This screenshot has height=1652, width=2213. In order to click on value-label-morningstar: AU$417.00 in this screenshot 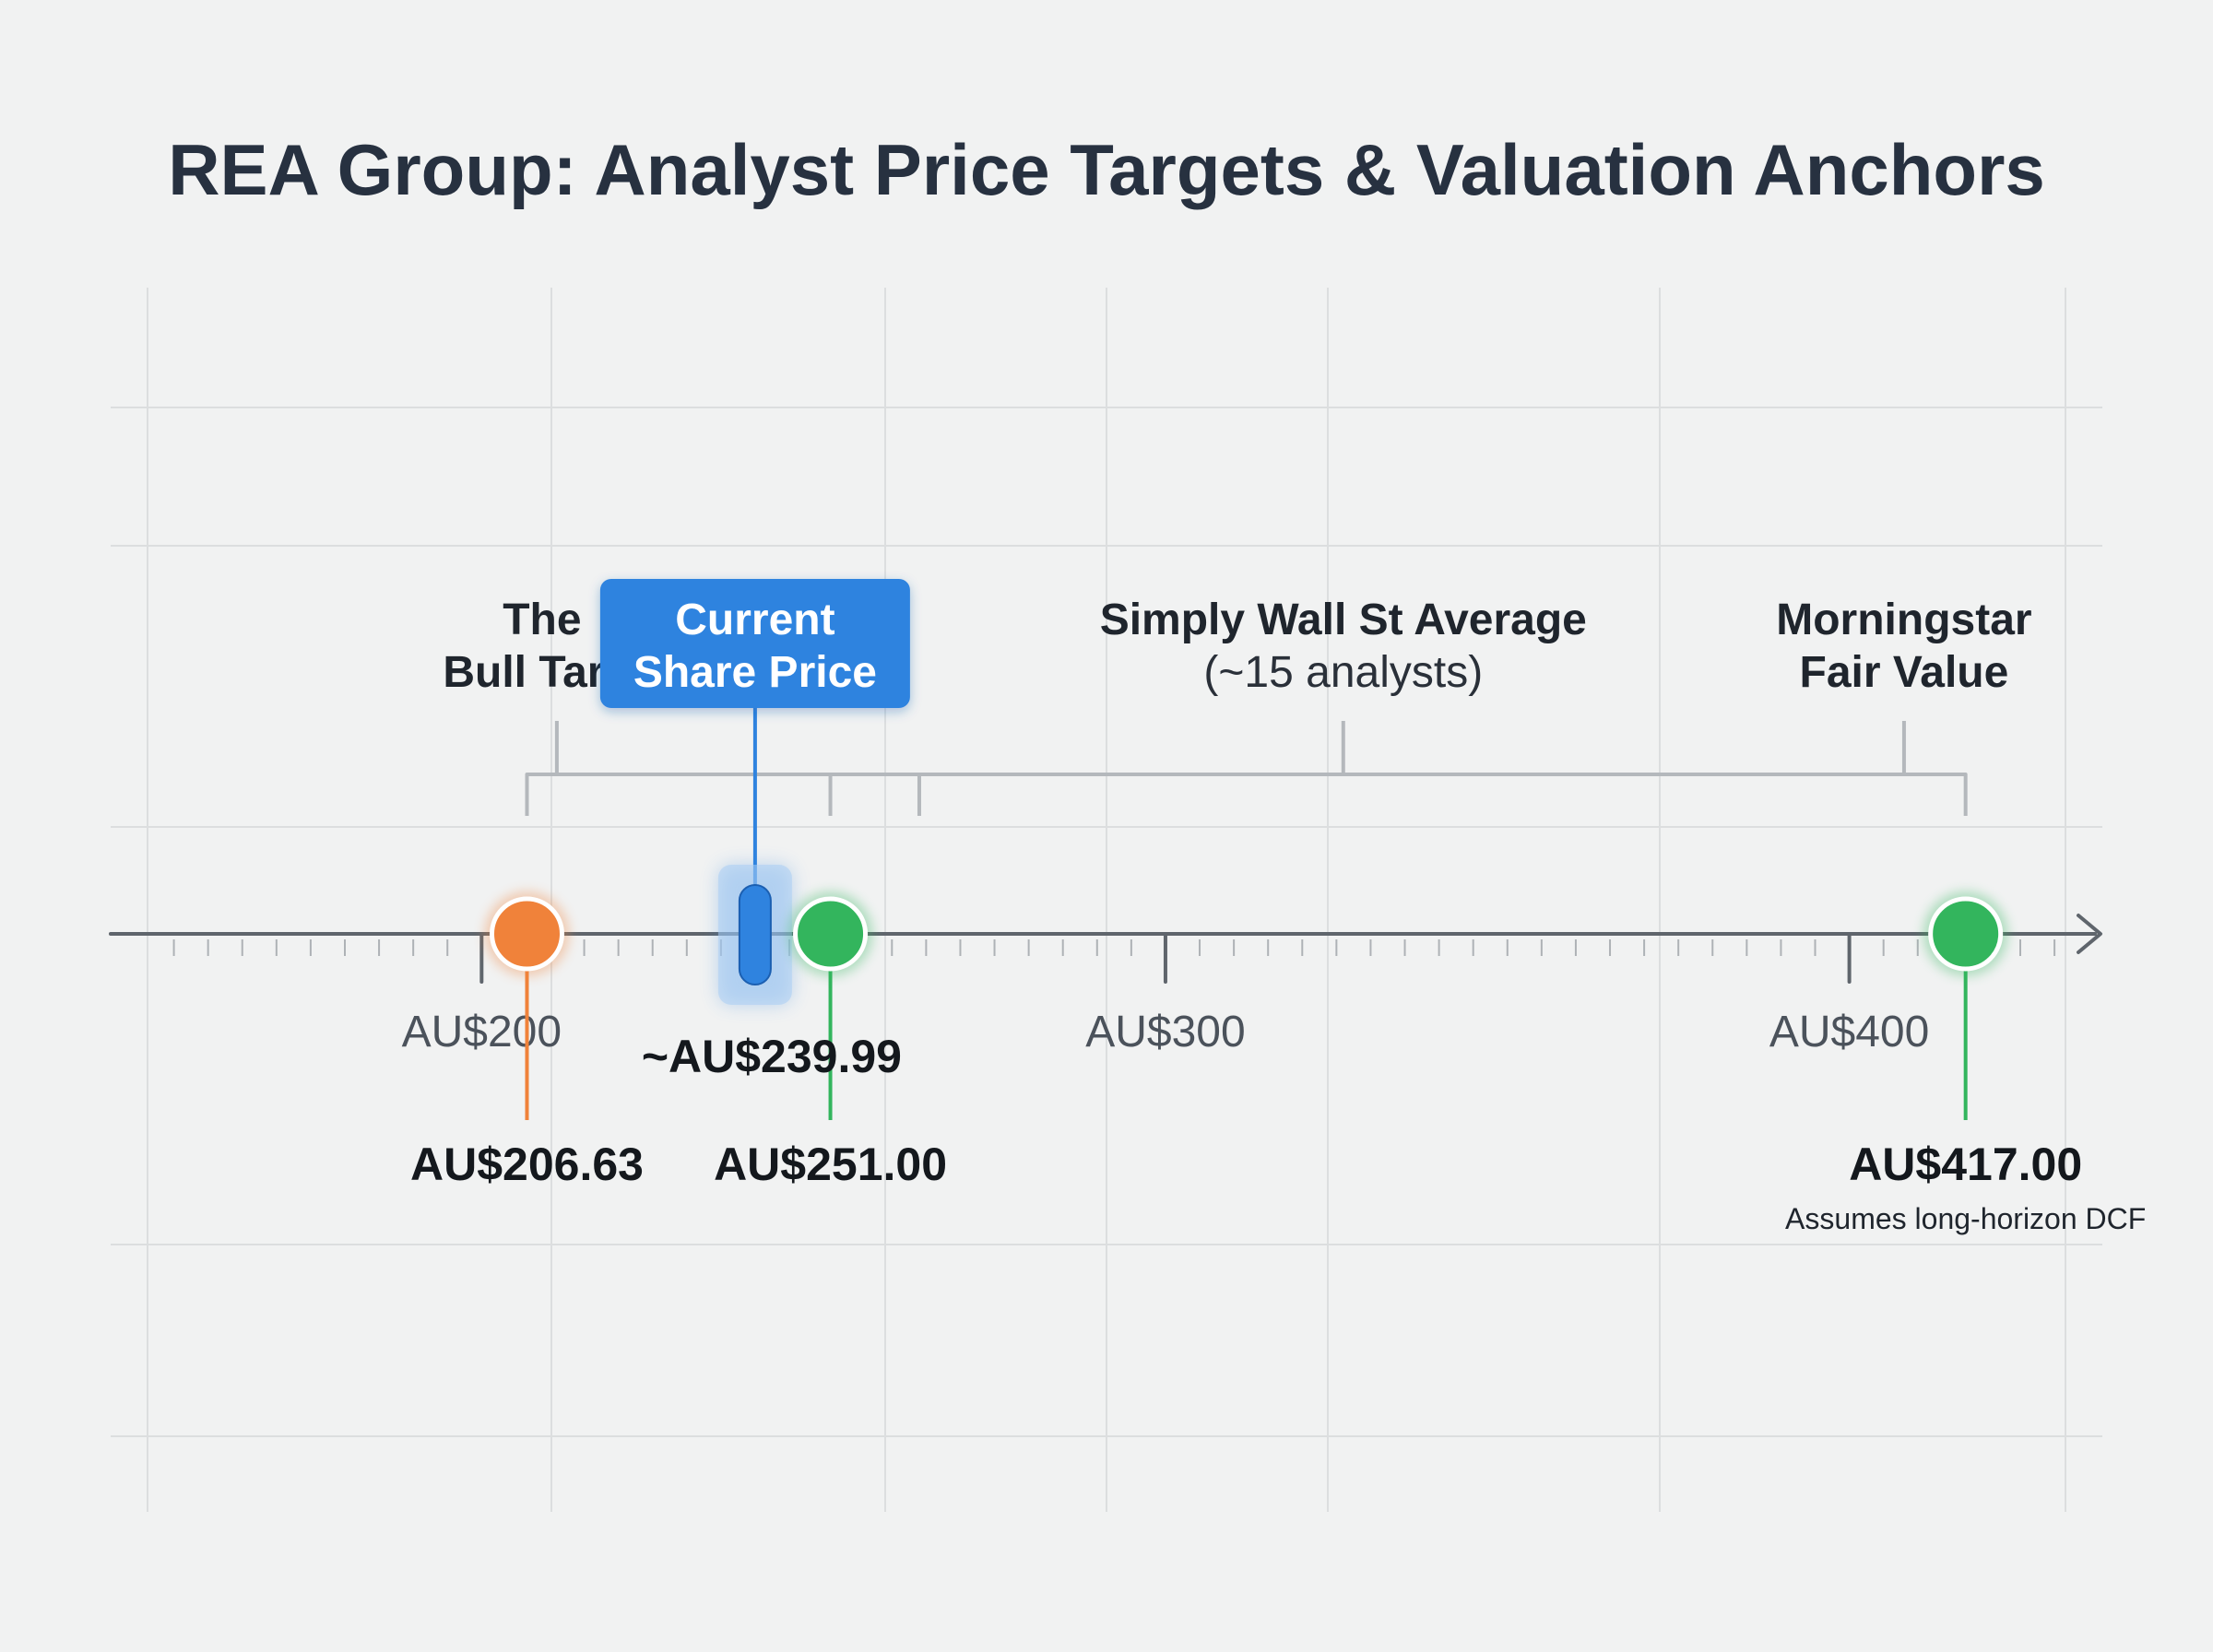, I will do `click(1966, 1164)`.